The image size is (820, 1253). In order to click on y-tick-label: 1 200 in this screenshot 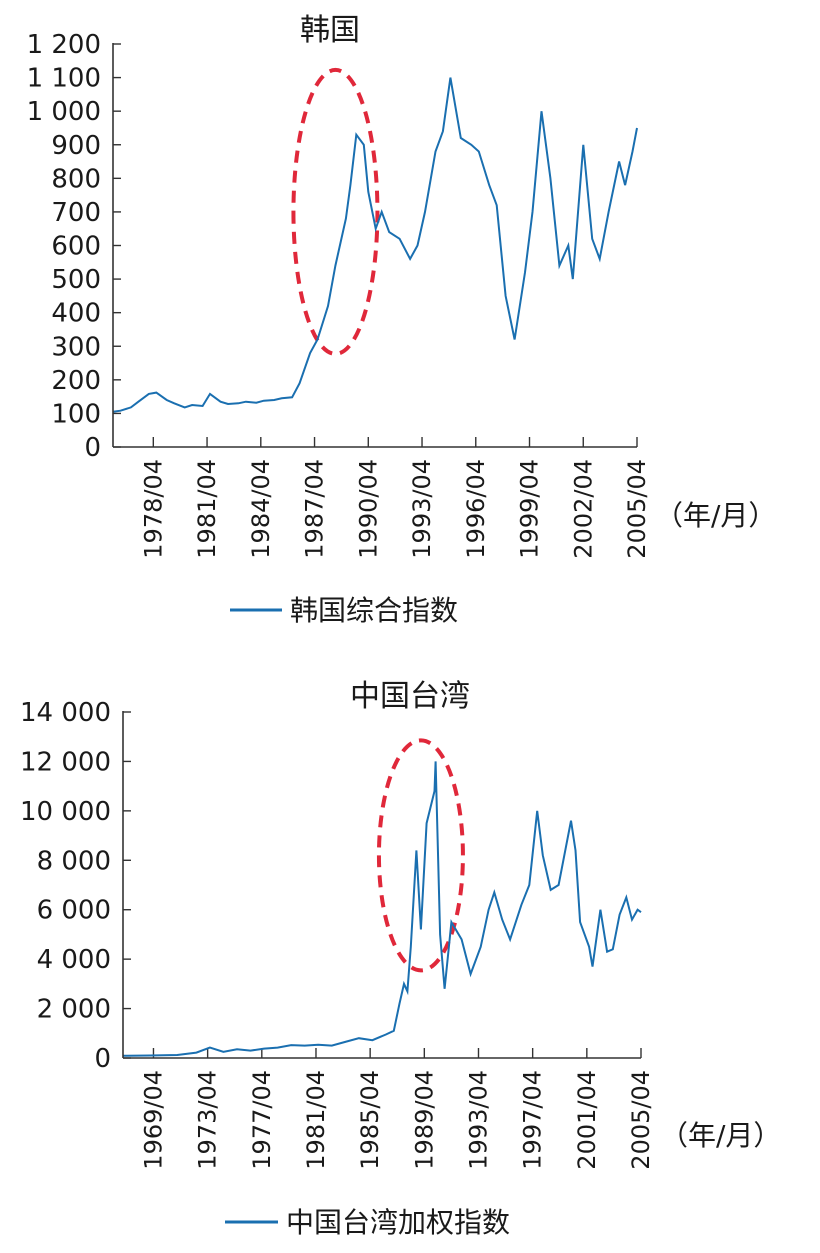, I will do `click(64, 45)`.